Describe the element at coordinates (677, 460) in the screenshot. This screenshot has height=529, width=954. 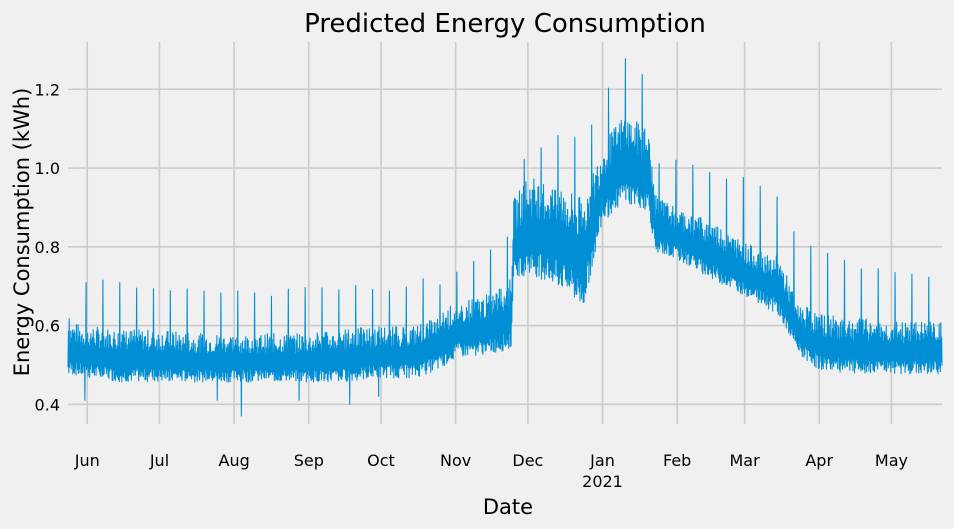
I see `x-tick-label: Feb` at that location.